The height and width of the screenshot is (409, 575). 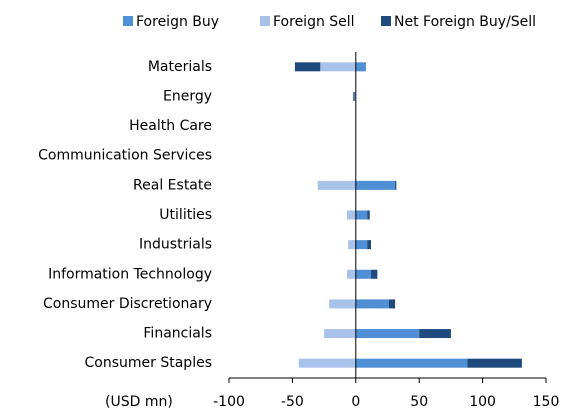 I want to click on y-tick-label: Communication Services, so click(x=125, y=156).